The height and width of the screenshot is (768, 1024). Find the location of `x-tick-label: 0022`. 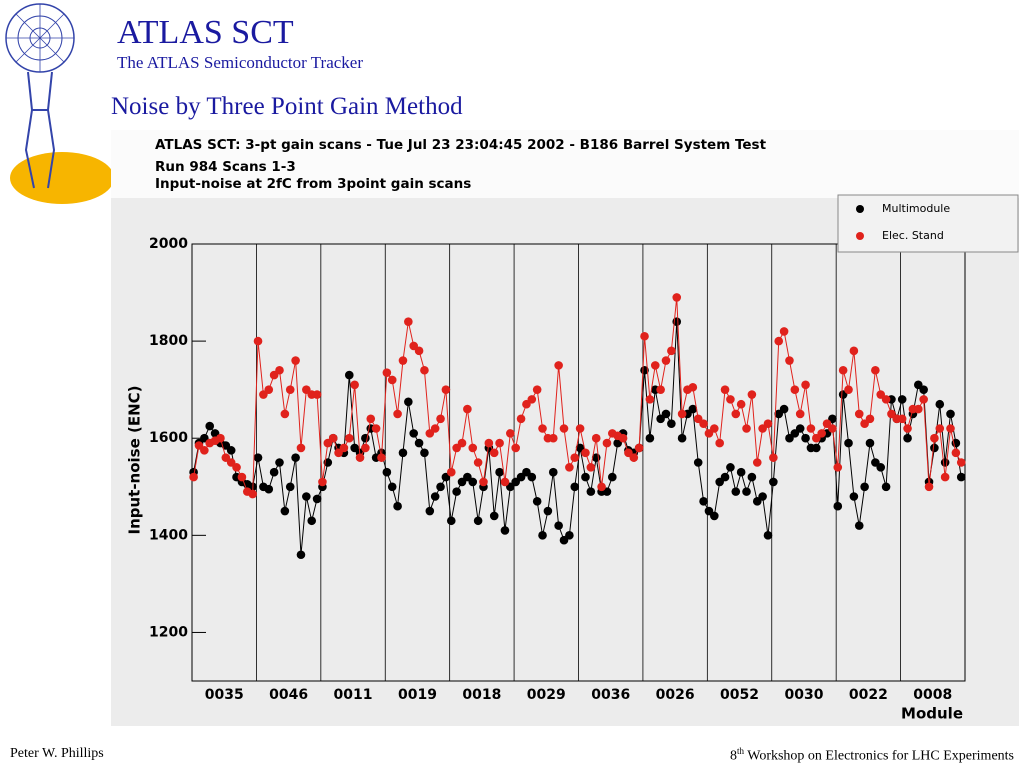

x-tick-label: 0022 is located at coordinates (868, 695).